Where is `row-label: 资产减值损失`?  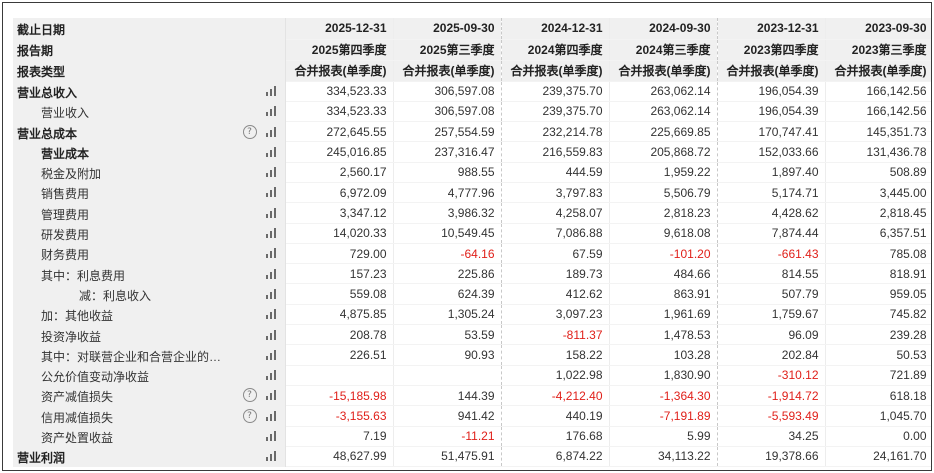
row-label: 资产减值损失 is located at coordinates (77, 397).